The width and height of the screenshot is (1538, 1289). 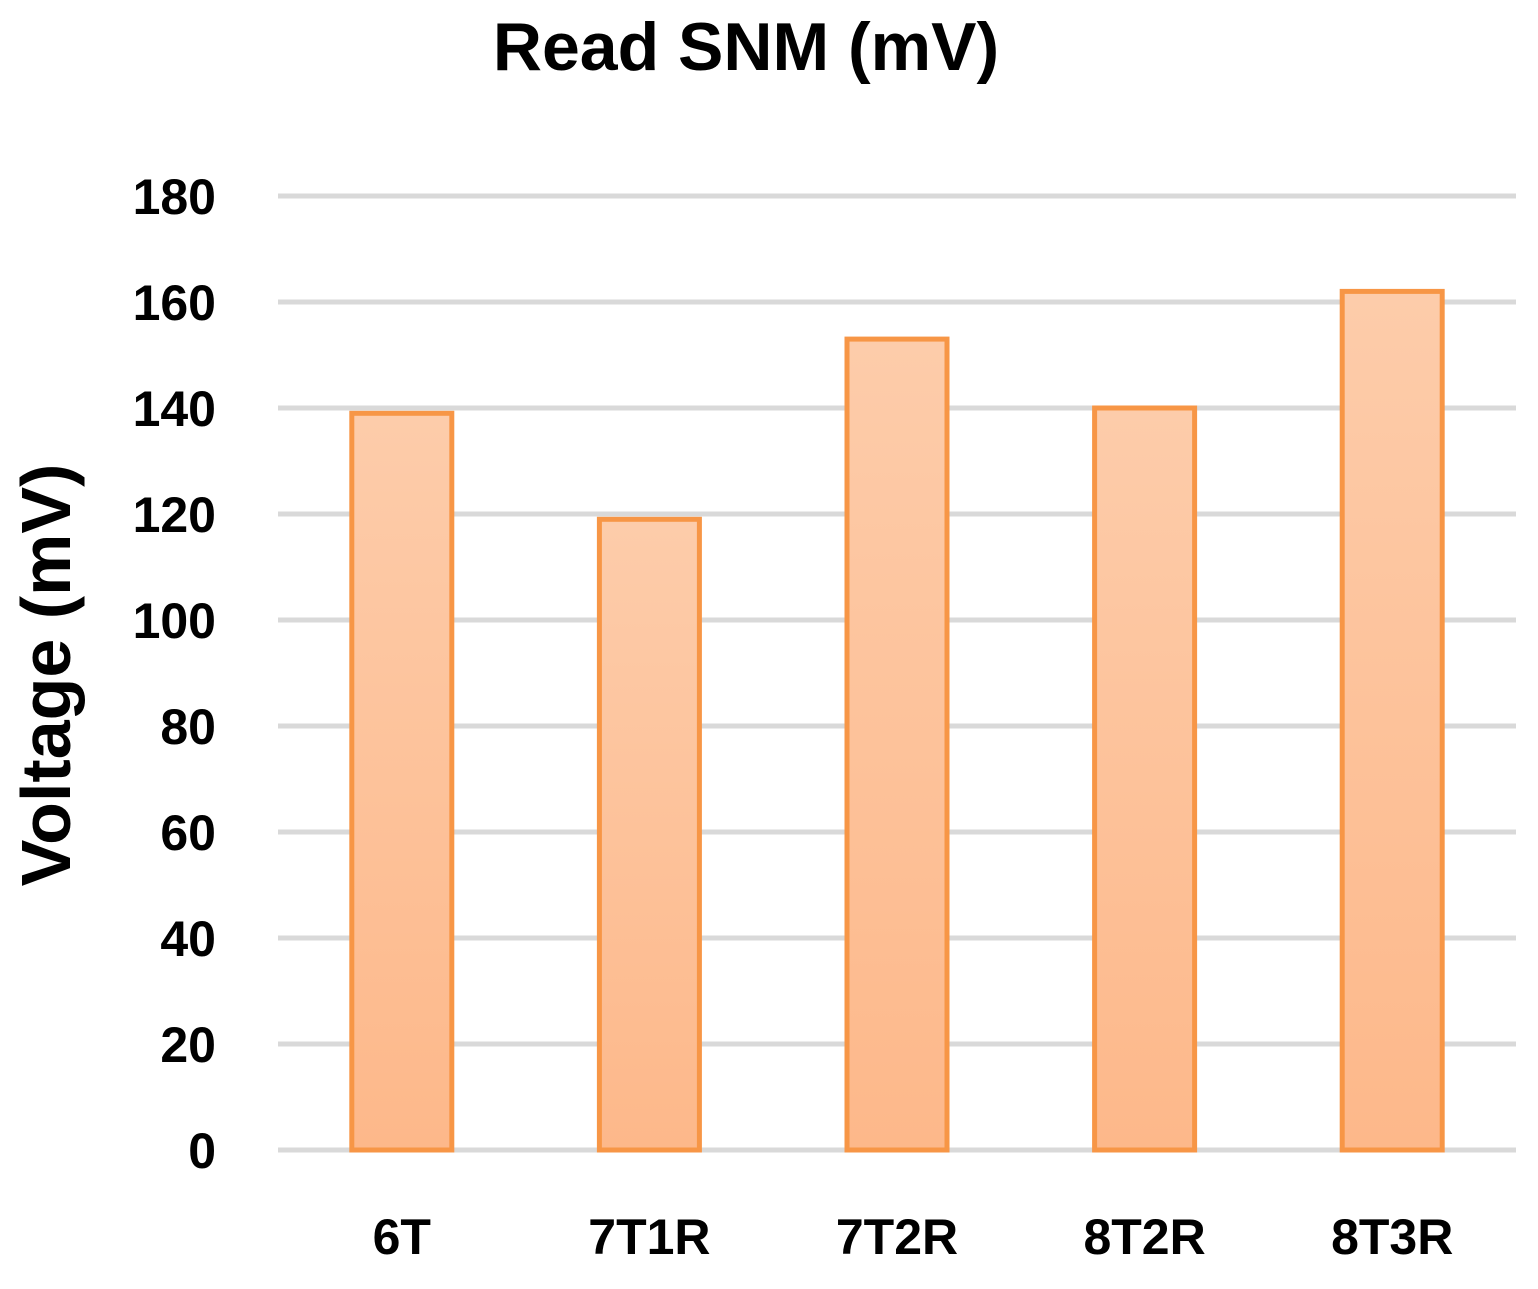 What do you see at coordinates (174, 197) in the screenshot?
I see `y-tick-label: 180` at bounding box center [174, 197].